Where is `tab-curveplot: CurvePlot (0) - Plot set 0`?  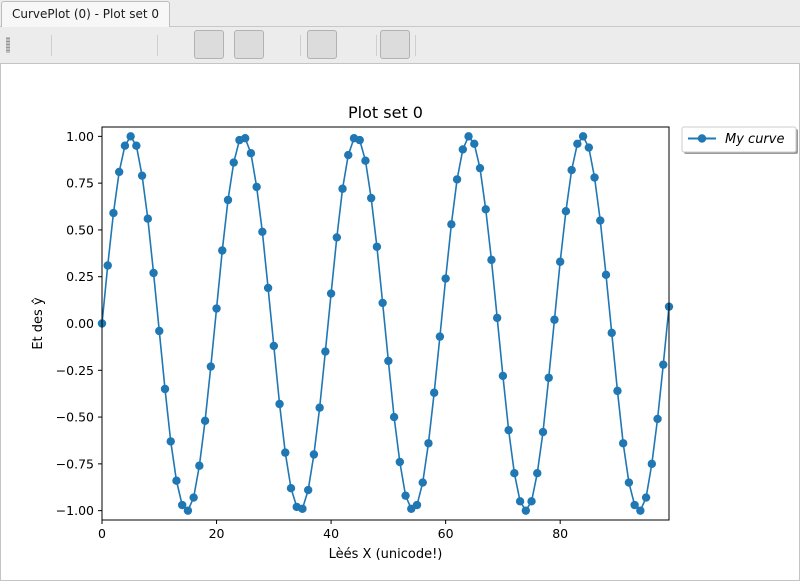 tab-curveplot: CurvePlot (0) - Plot set 0 is located at coordinates (85, 14).